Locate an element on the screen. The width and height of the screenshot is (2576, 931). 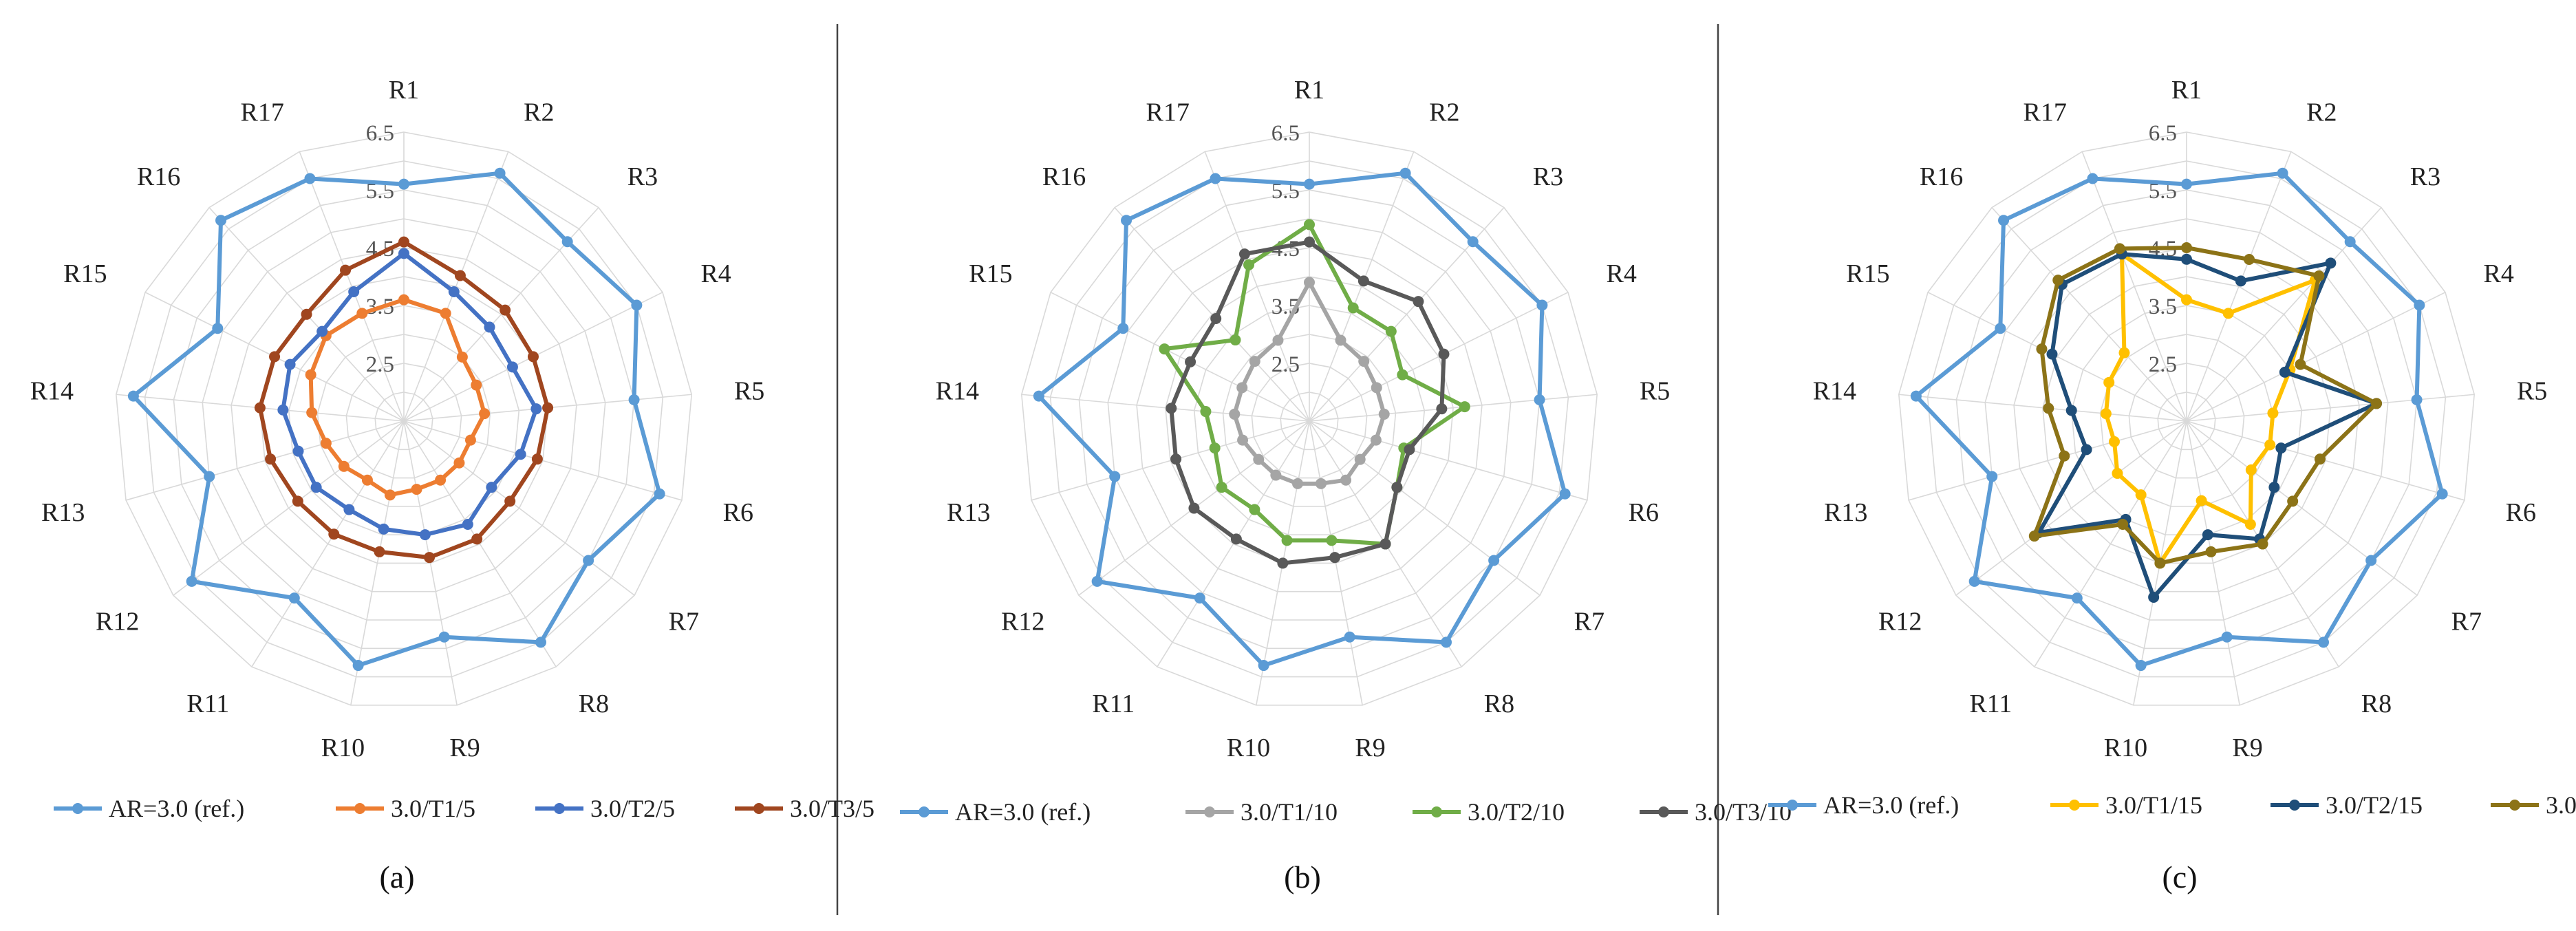
legend-entry: 3.0/T3/5 is located at coordinates (804, 808).